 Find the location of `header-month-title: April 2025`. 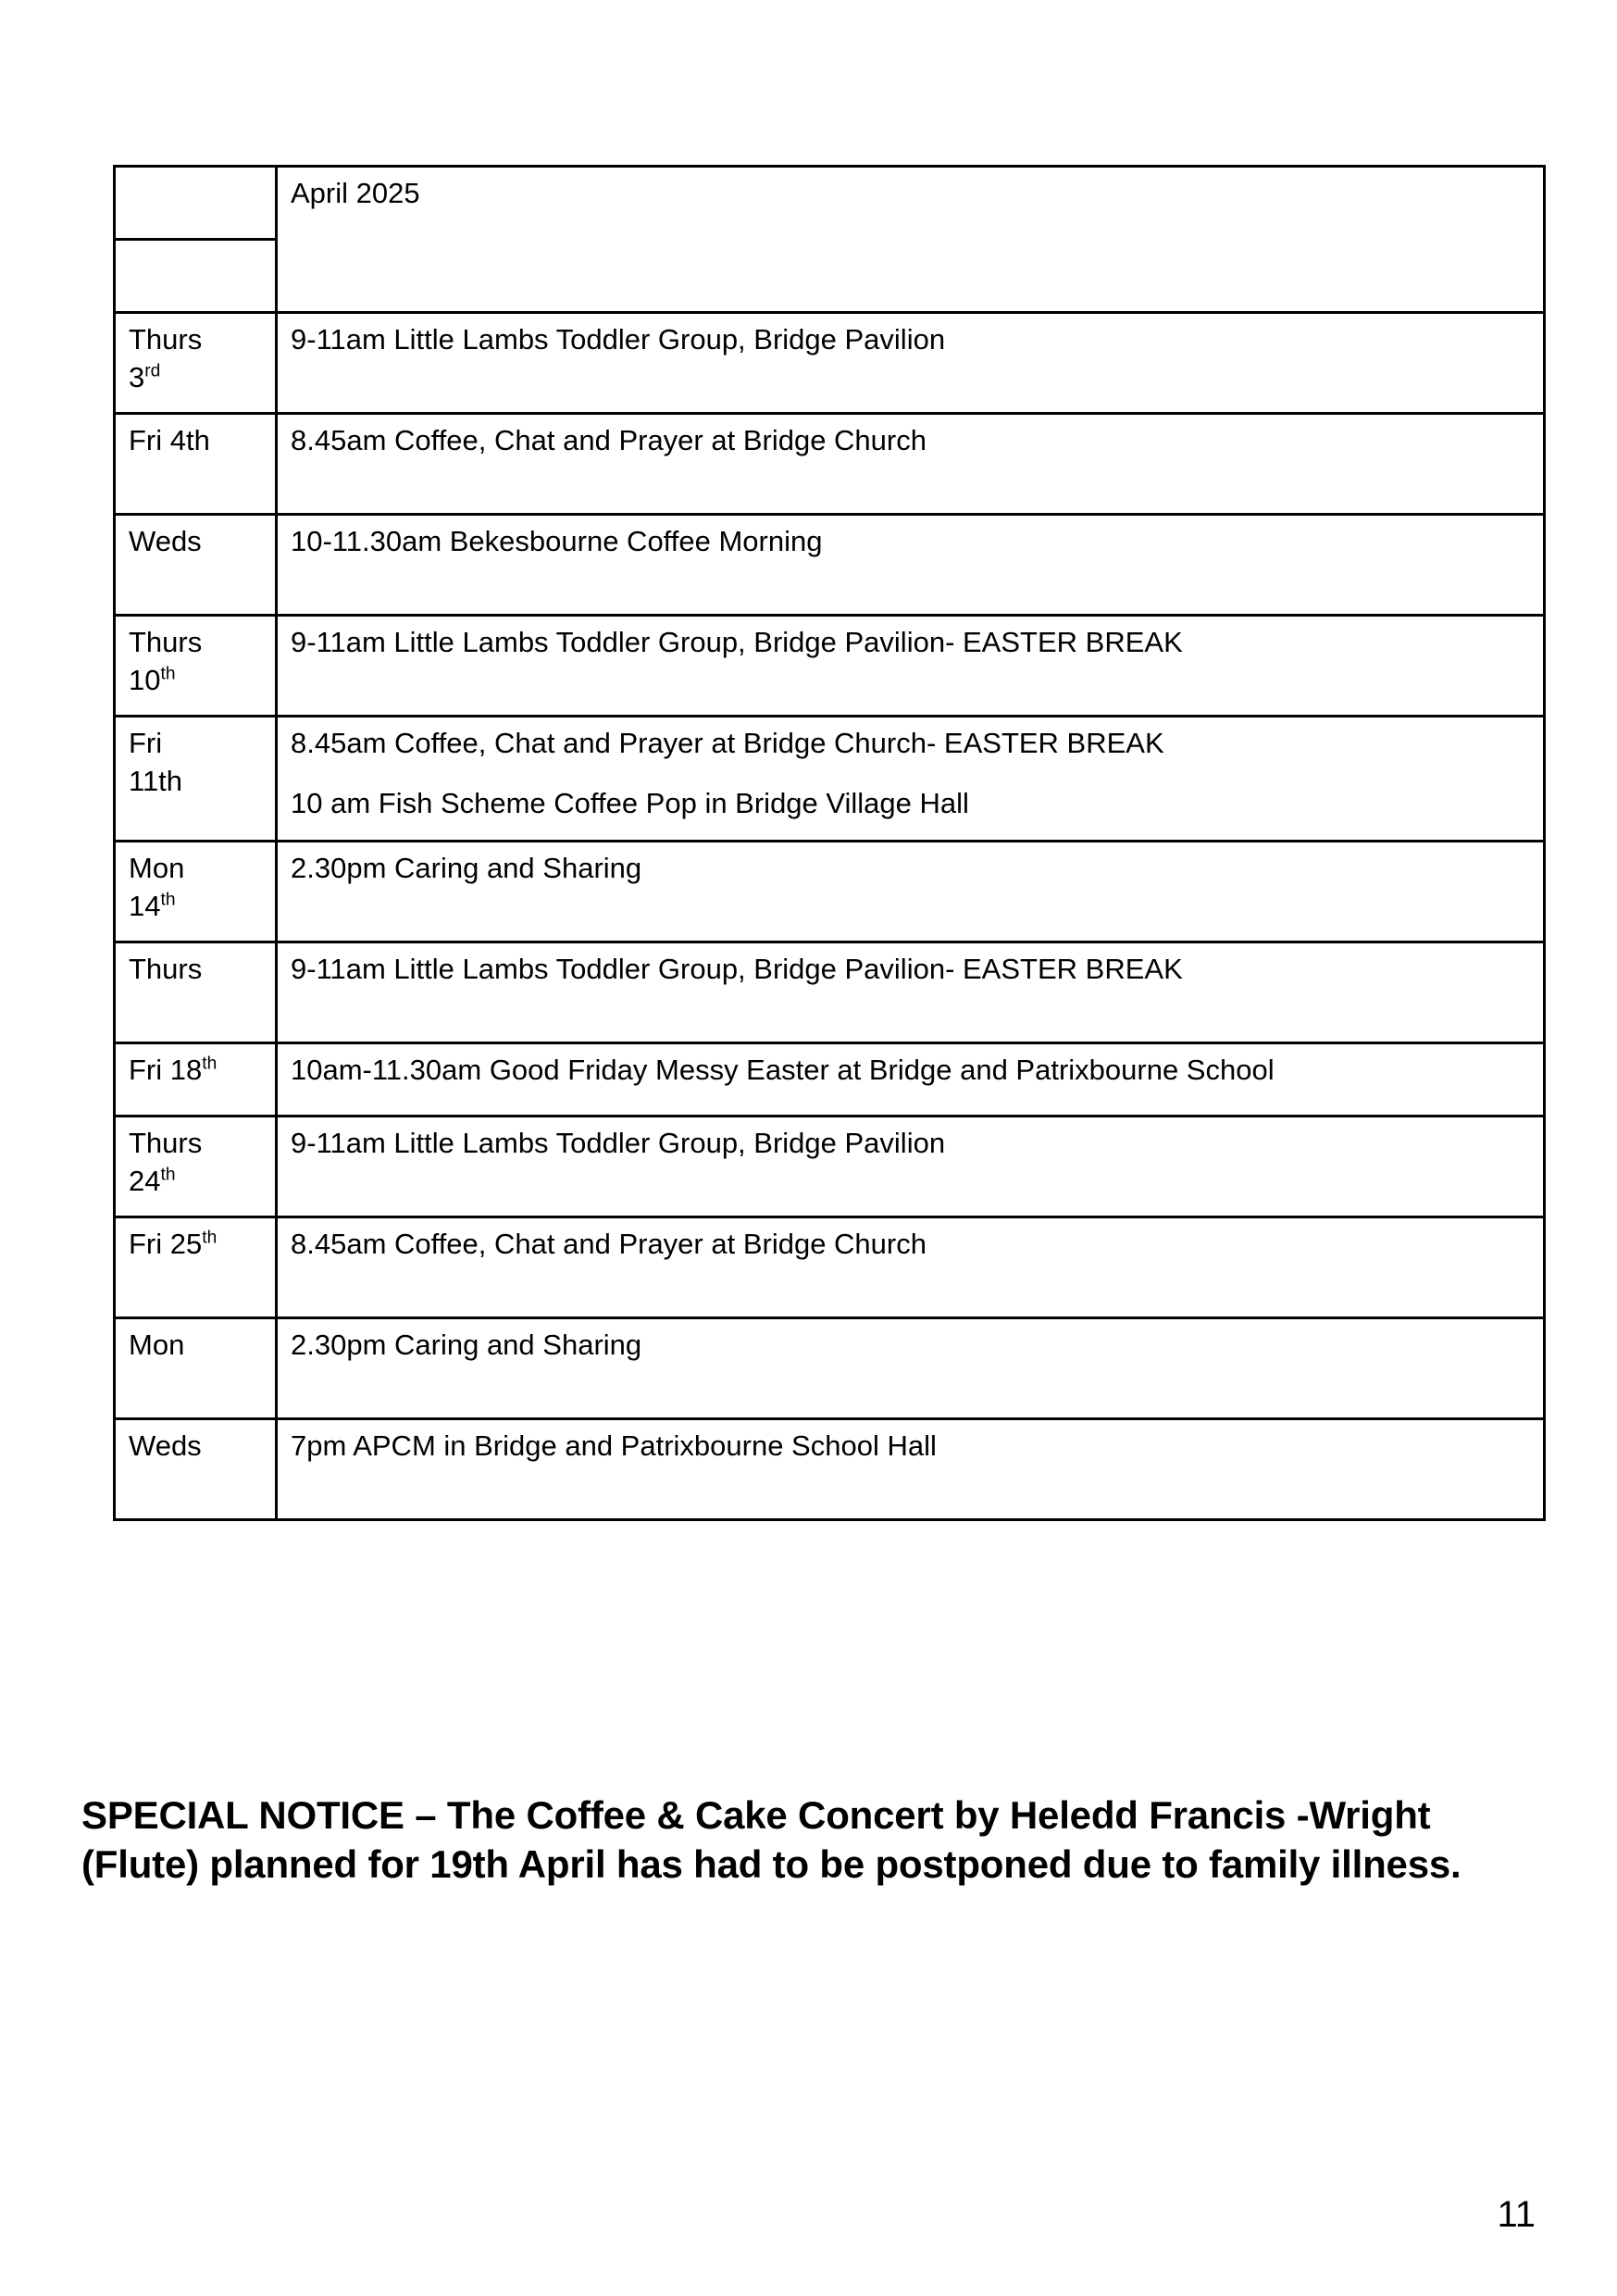

header-month-title: April 2025 is located at coordinates (911, 239).